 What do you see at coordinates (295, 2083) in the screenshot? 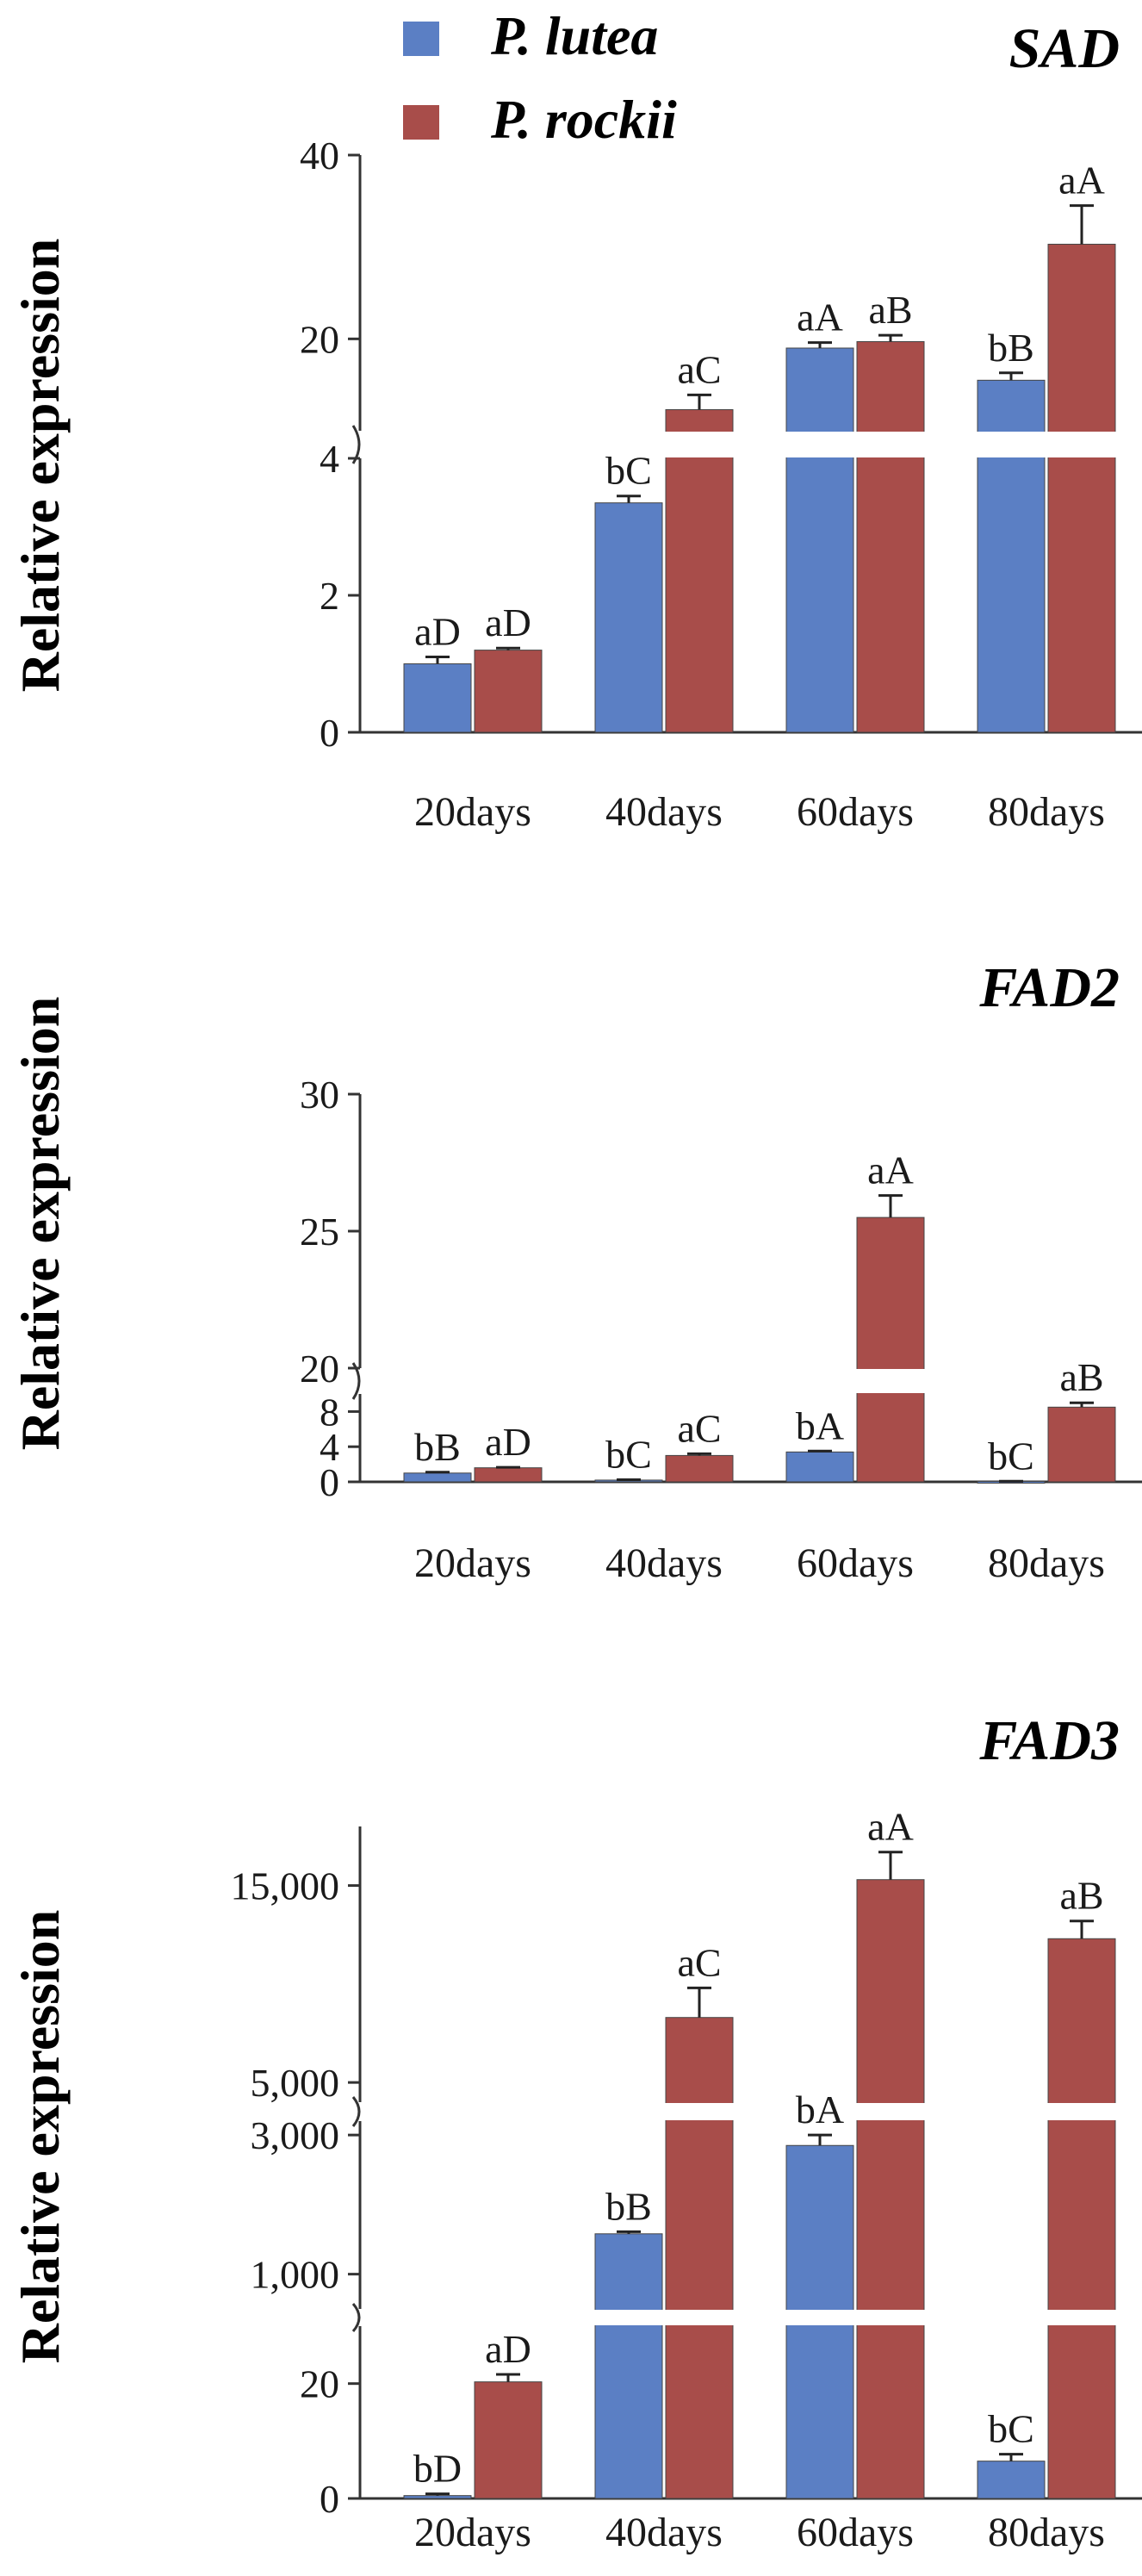
I see `y-tick-label: 5,000` at bounding box center [295, 2083].